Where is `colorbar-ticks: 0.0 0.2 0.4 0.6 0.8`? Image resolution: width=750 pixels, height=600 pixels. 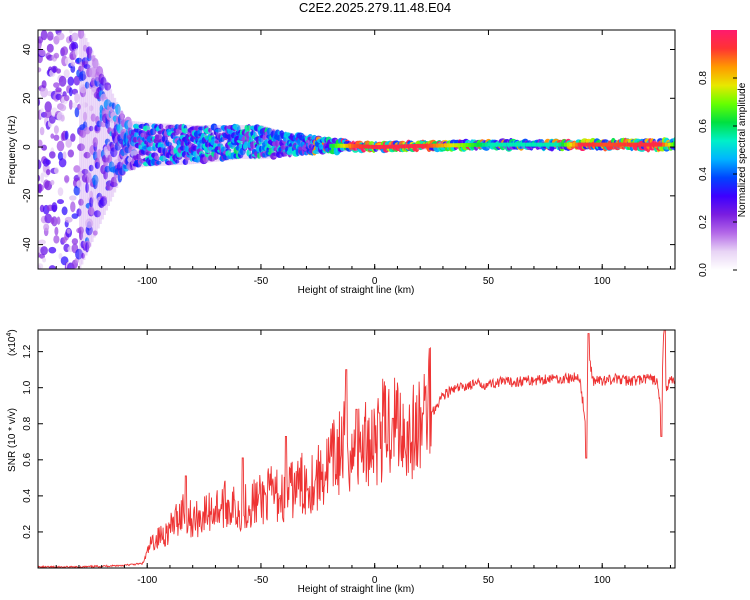
colorbar-ticks: 0.0 0.2 0.4 0.6 0.8 is located at coordinates (717, 174).